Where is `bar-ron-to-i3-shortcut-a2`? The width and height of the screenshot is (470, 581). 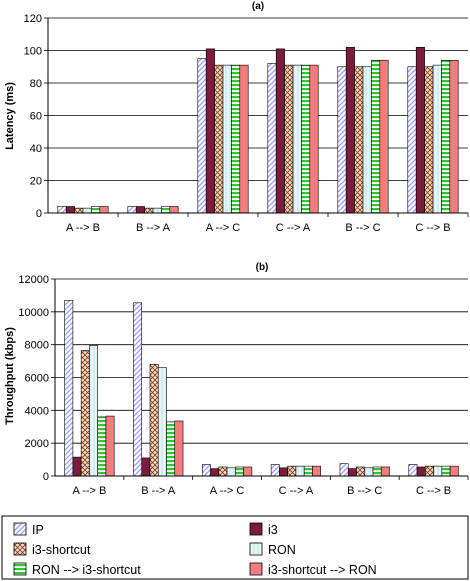
bar-ron-to-i3-shortcut-a2 is located at coordinates (236, 139).